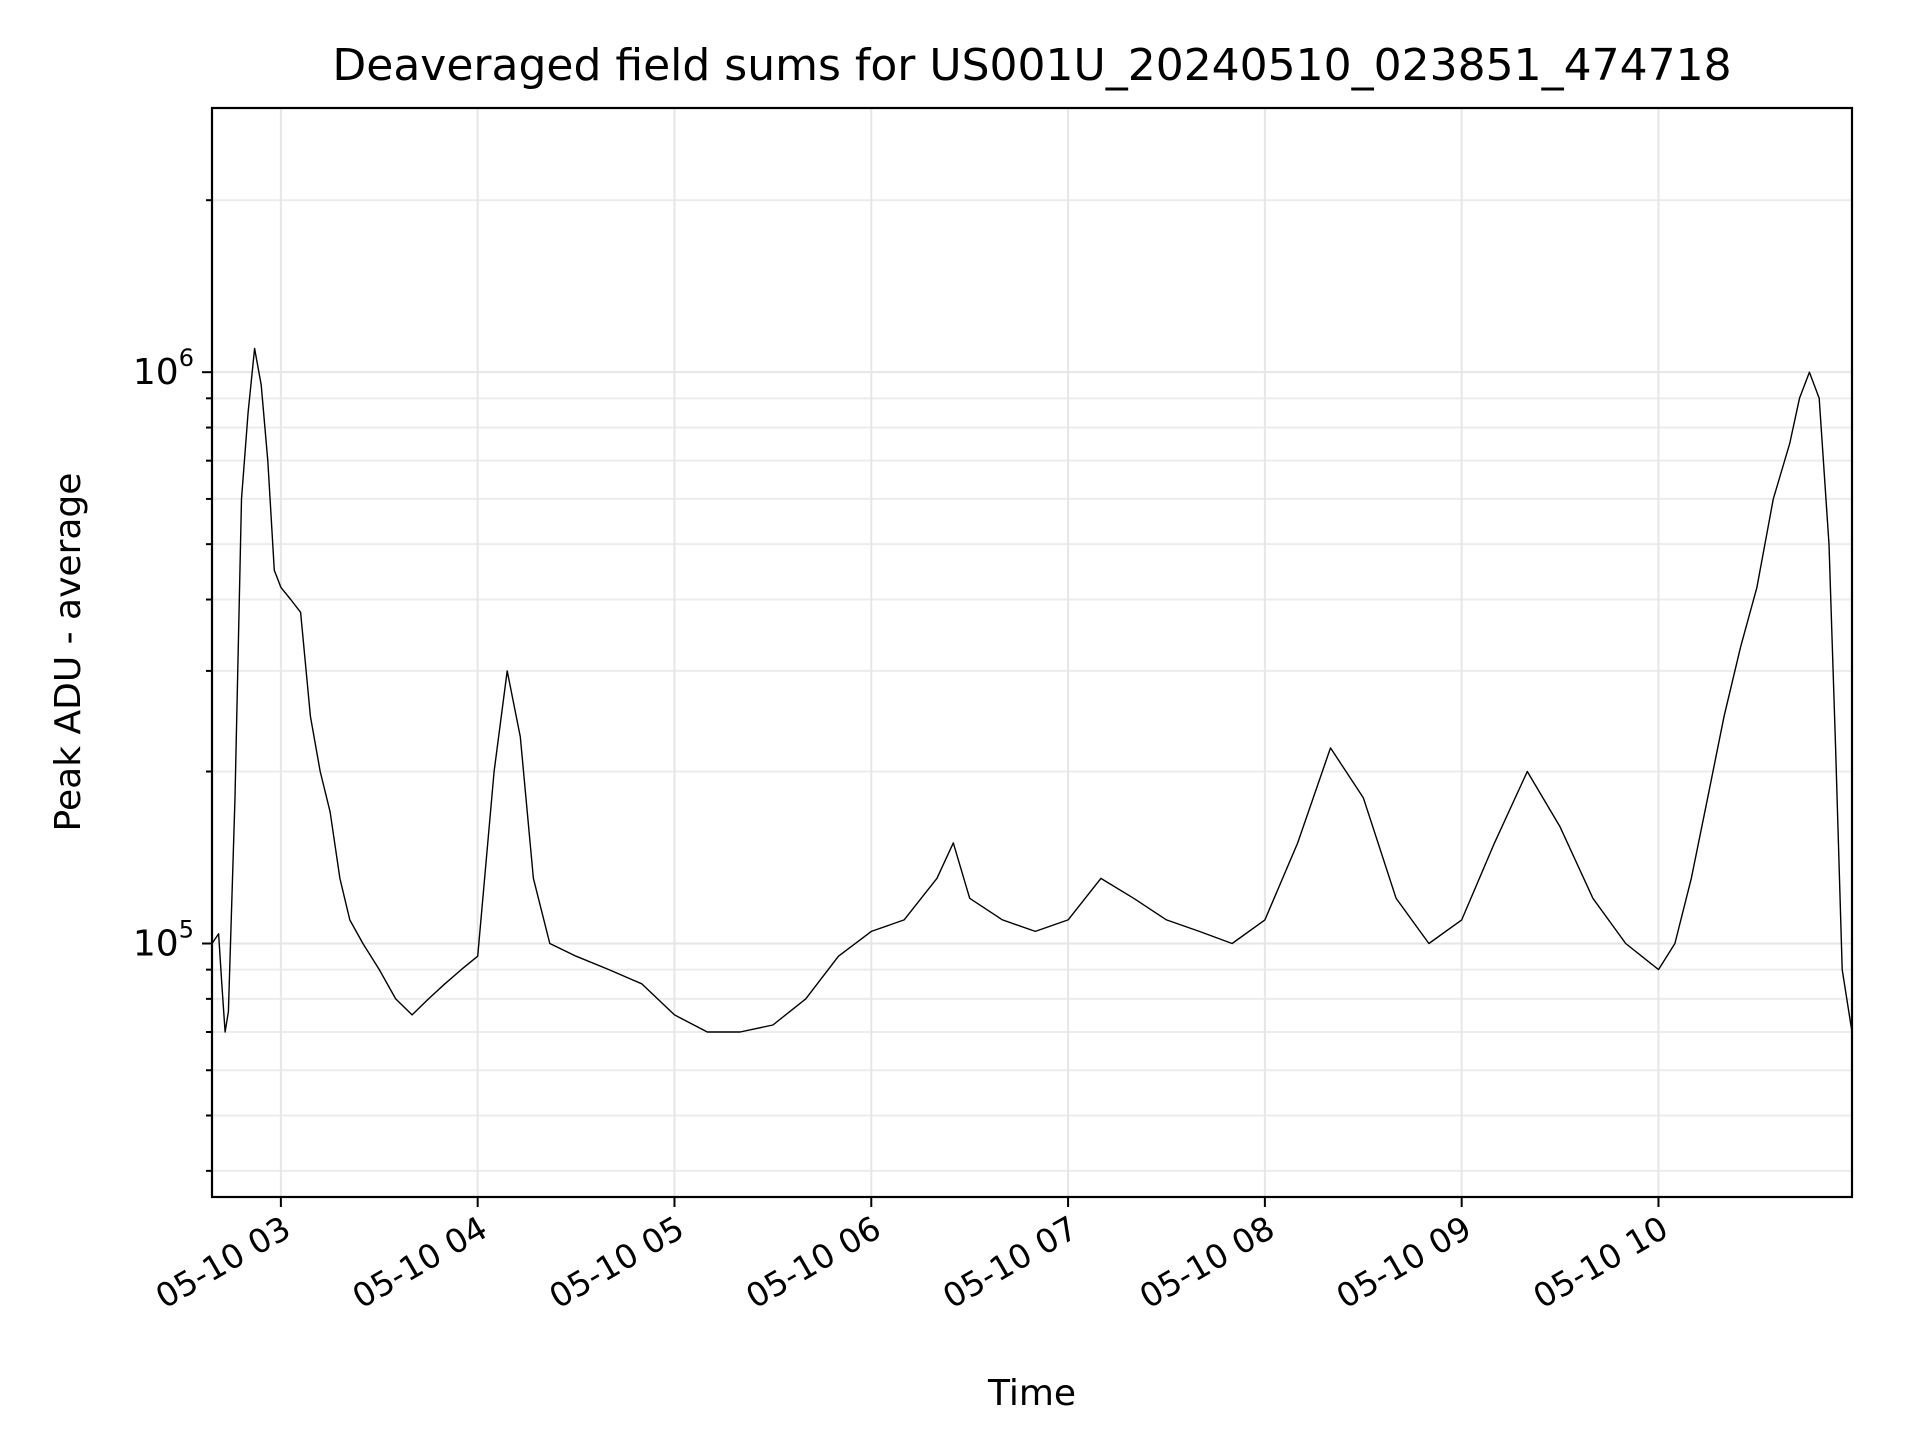  I want to click on x-tick-label: 05-10 07, so click(1010, 1262).